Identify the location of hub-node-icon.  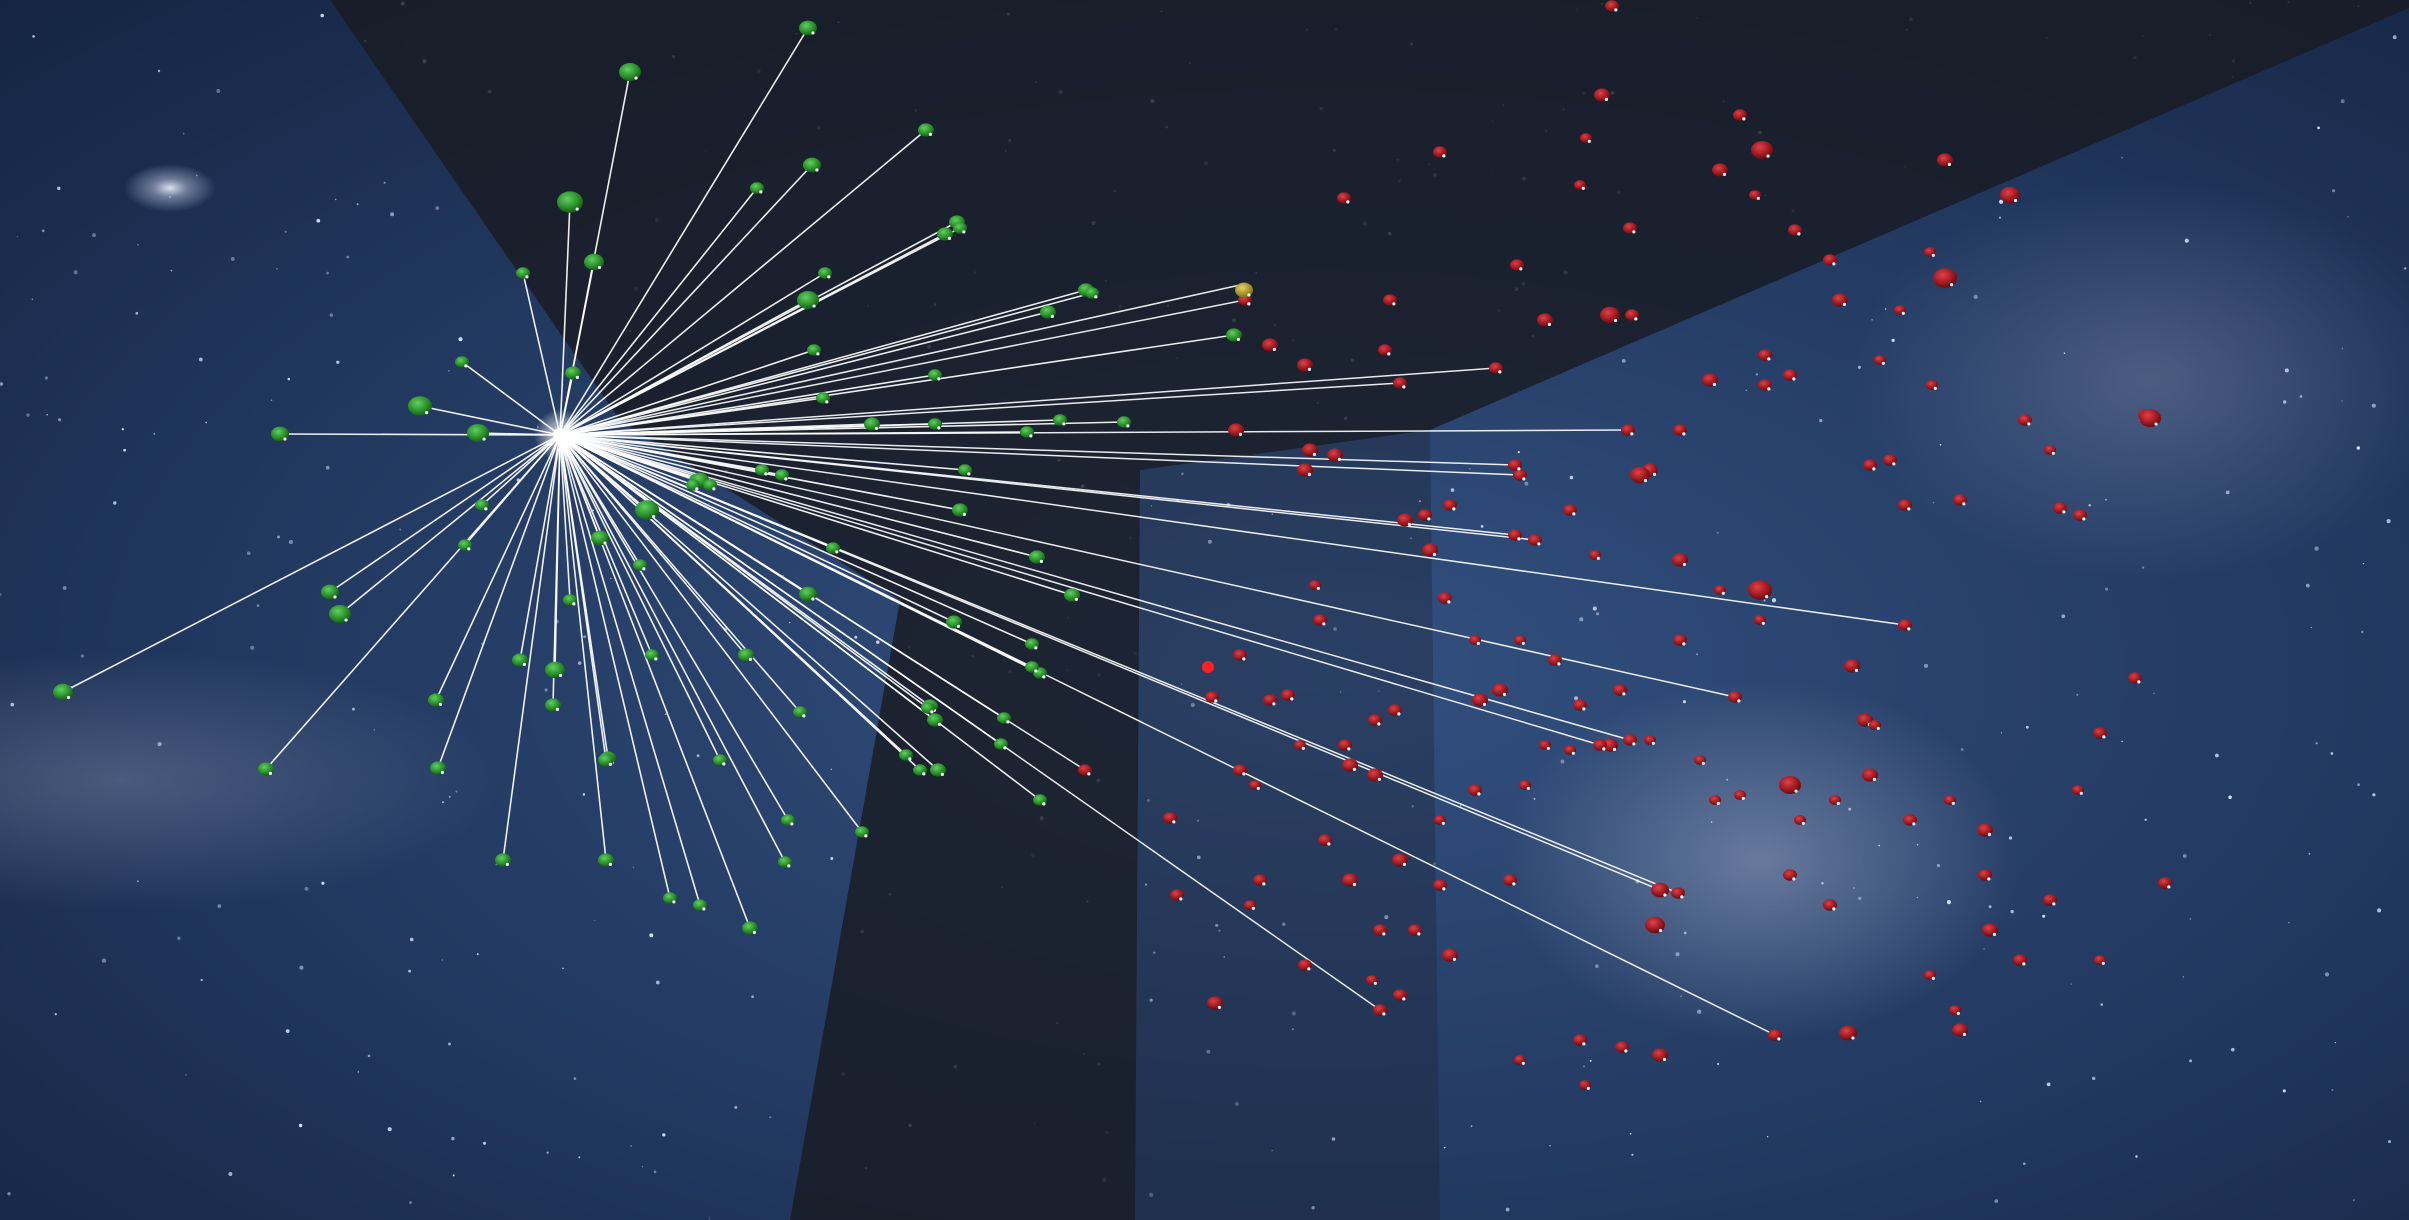
(560, 435).